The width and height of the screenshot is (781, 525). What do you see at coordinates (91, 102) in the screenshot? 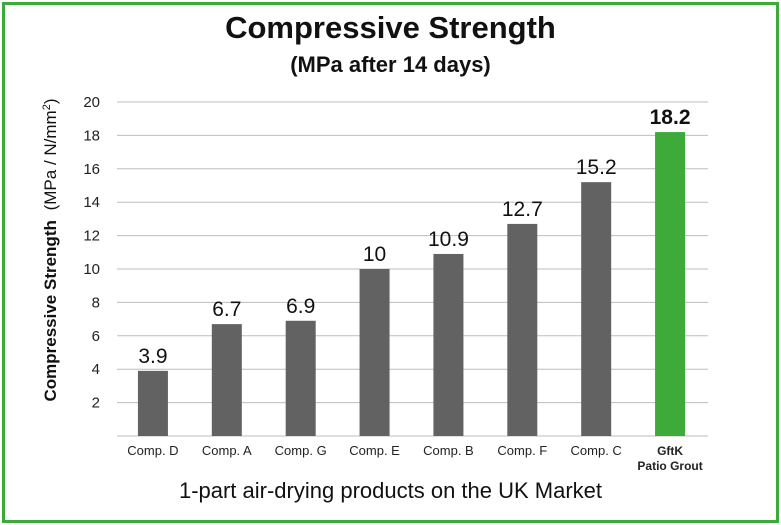
I see `y-tick-label: 20` at bounding box center [91, 102].